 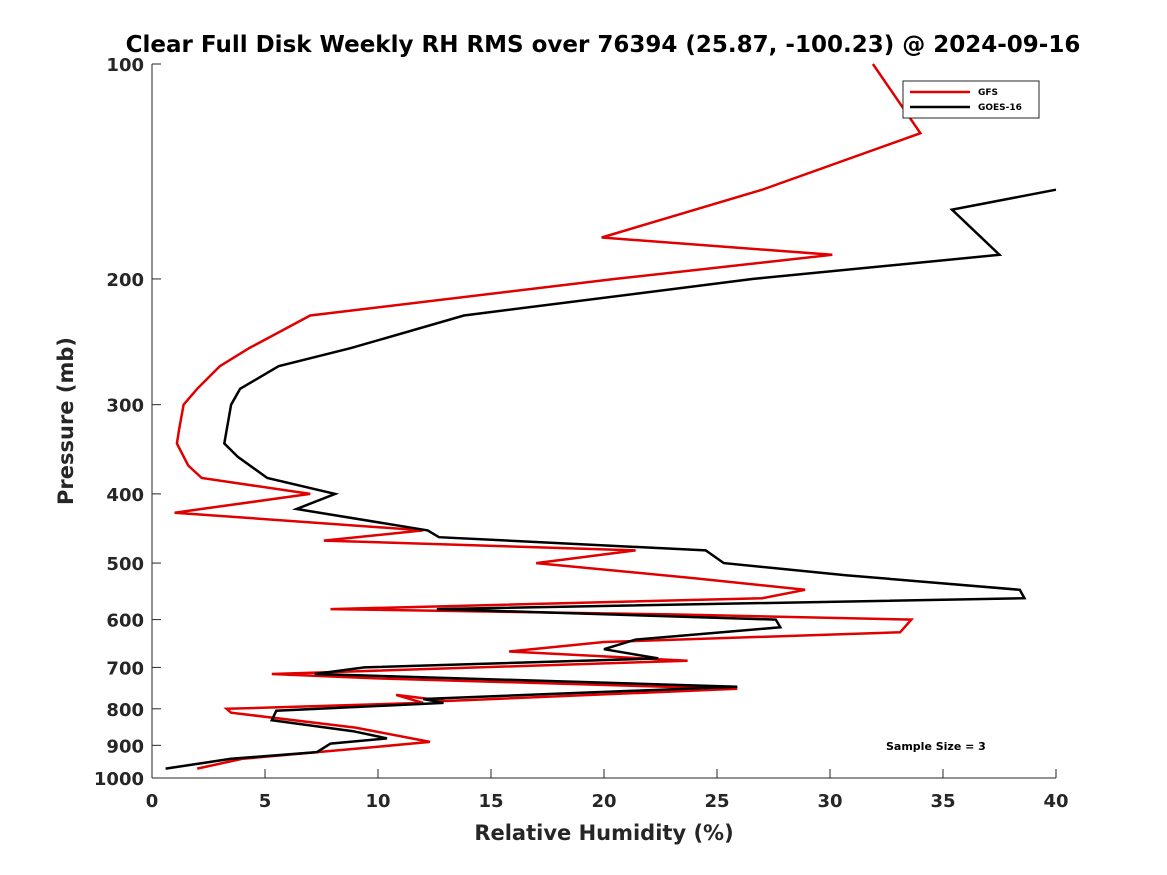 I want to click on x-tick-label: 20, so click(x=603, y=801).